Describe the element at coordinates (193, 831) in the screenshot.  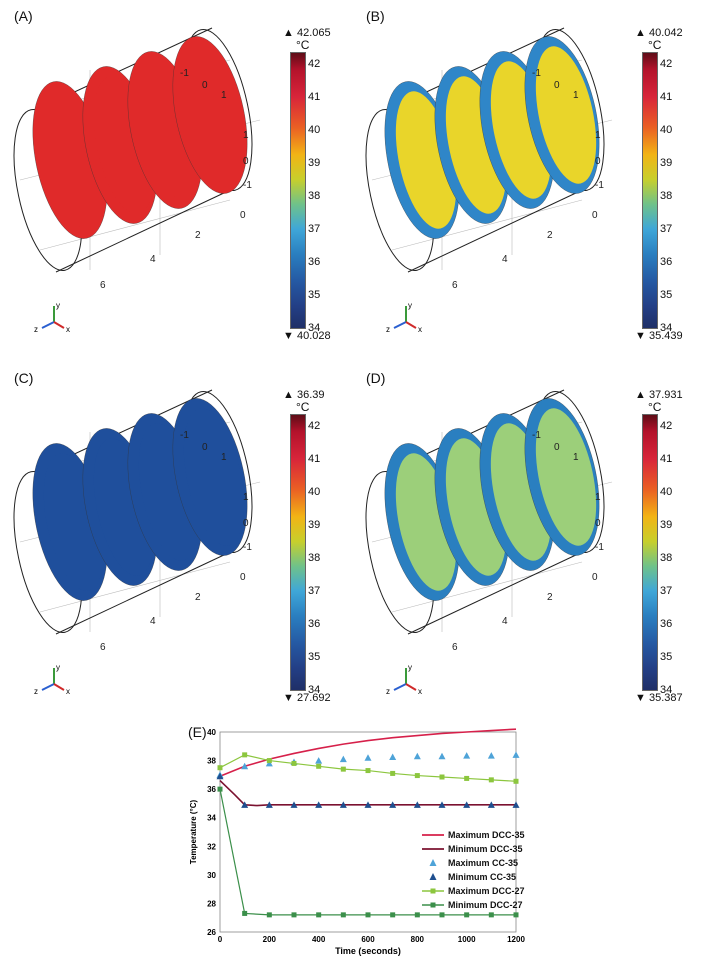
I see `y-axis-label: Temperature (°C)` at that location.